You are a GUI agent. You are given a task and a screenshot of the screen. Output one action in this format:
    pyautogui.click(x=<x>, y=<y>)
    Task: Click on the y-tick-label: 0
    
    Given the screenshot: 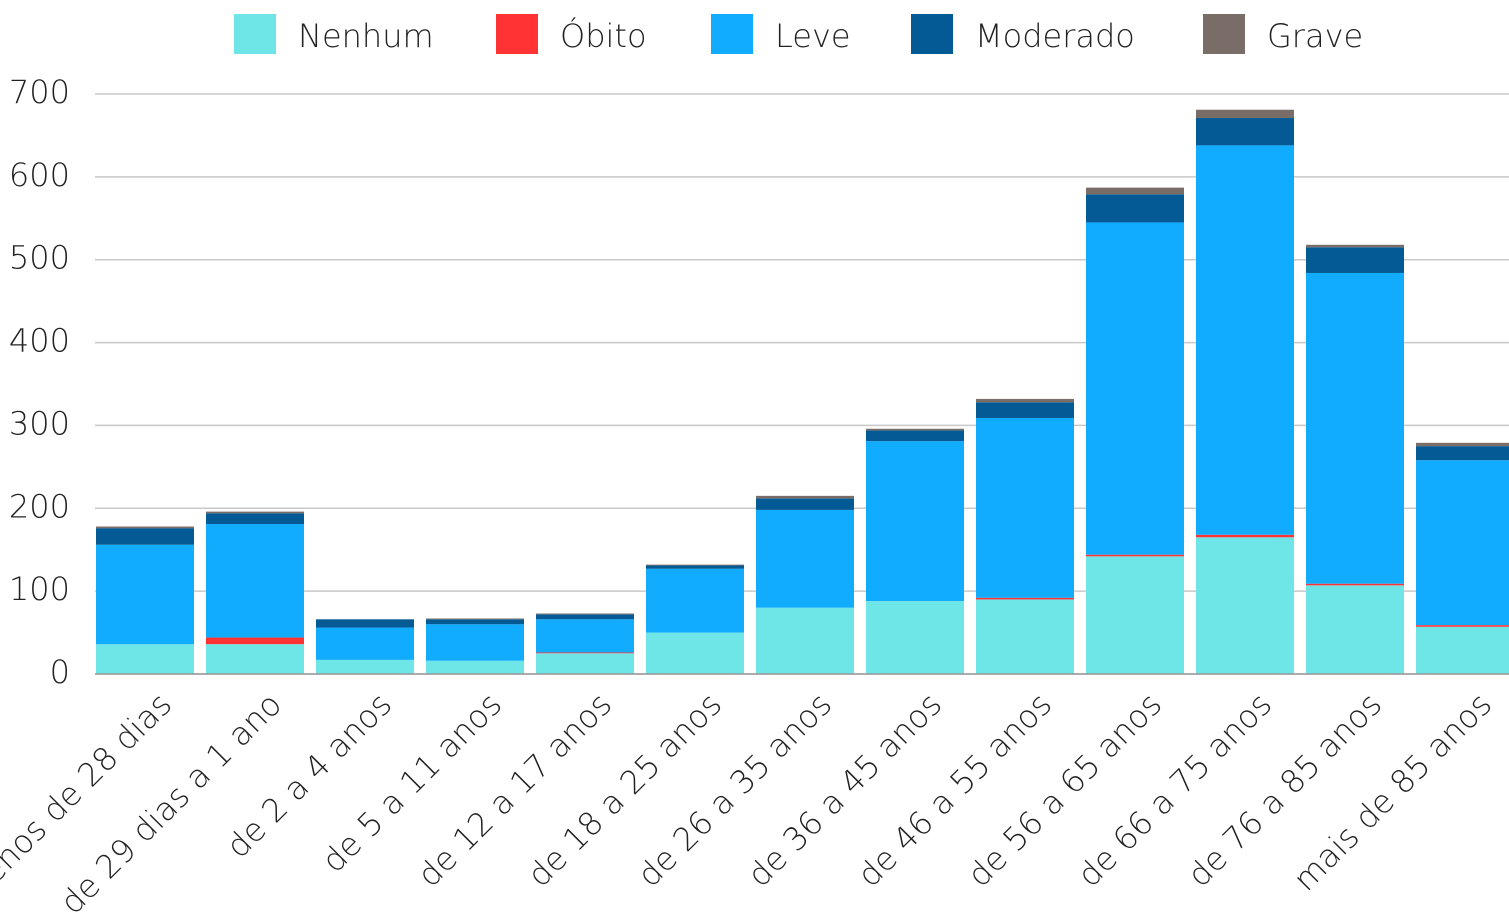 What is the action you would take?
    pyautogui.click(x=60, y=672)
    